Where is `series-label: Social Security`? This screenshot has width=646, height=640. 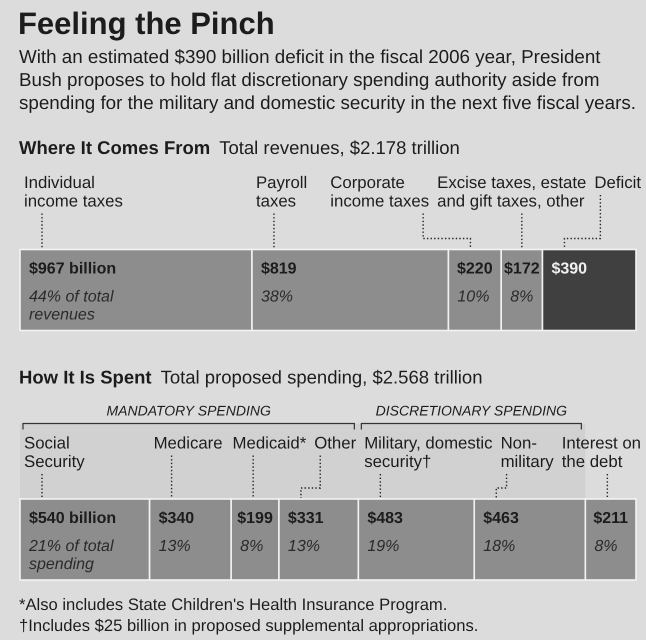
series-label: Social Security is located at coordinates (55, 452).